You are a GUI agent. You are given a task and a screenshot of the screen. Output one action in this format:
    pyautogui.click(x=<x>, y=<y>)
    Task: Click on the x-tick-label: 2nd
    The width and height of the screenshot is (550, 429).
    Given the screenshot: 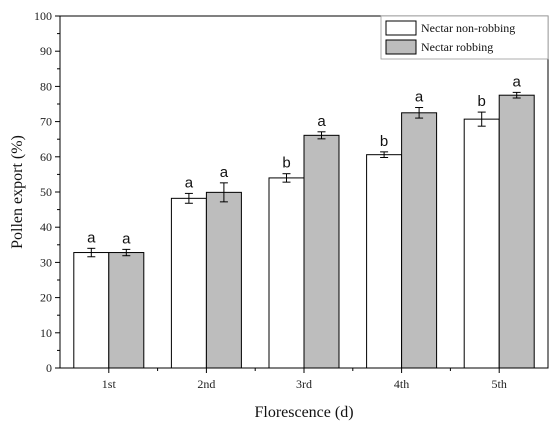 What is the action you would take?
    pyautogui.click(x=206, y=384)
    